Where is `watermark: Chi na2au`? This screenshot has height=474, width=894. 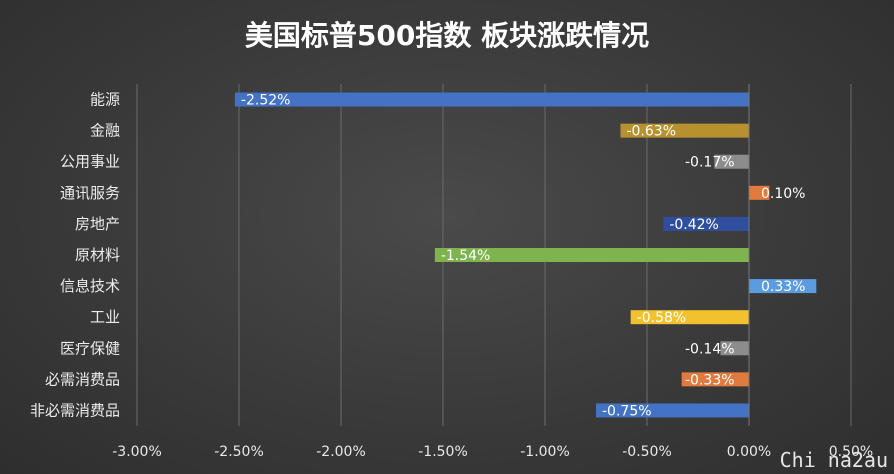 watermark: Chi na2au is located at coordinates (833, 460).